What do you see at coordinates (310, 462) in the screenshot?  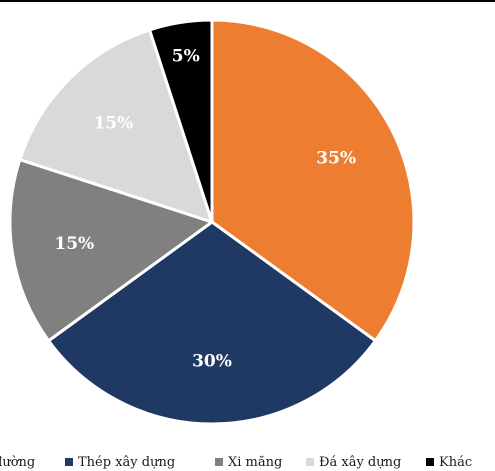 I see `legend-swatch-da` at bounding box center [310, 462].